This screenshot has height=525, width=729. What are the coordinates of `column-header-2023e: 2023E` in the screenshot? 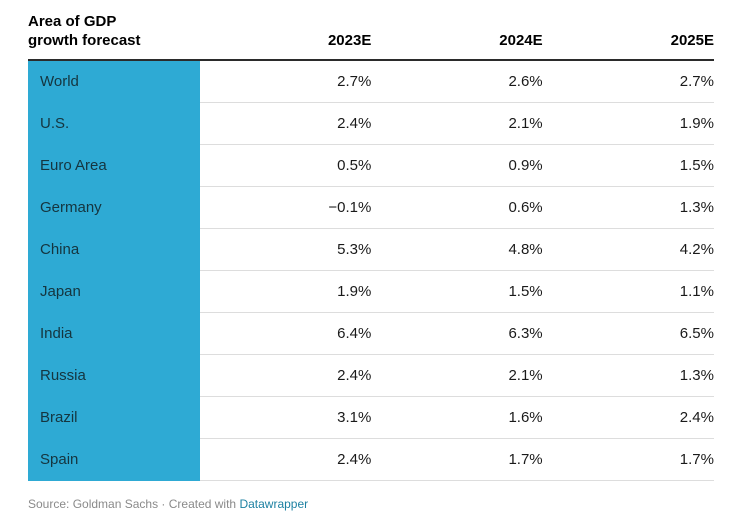 It's located at (349, 40).